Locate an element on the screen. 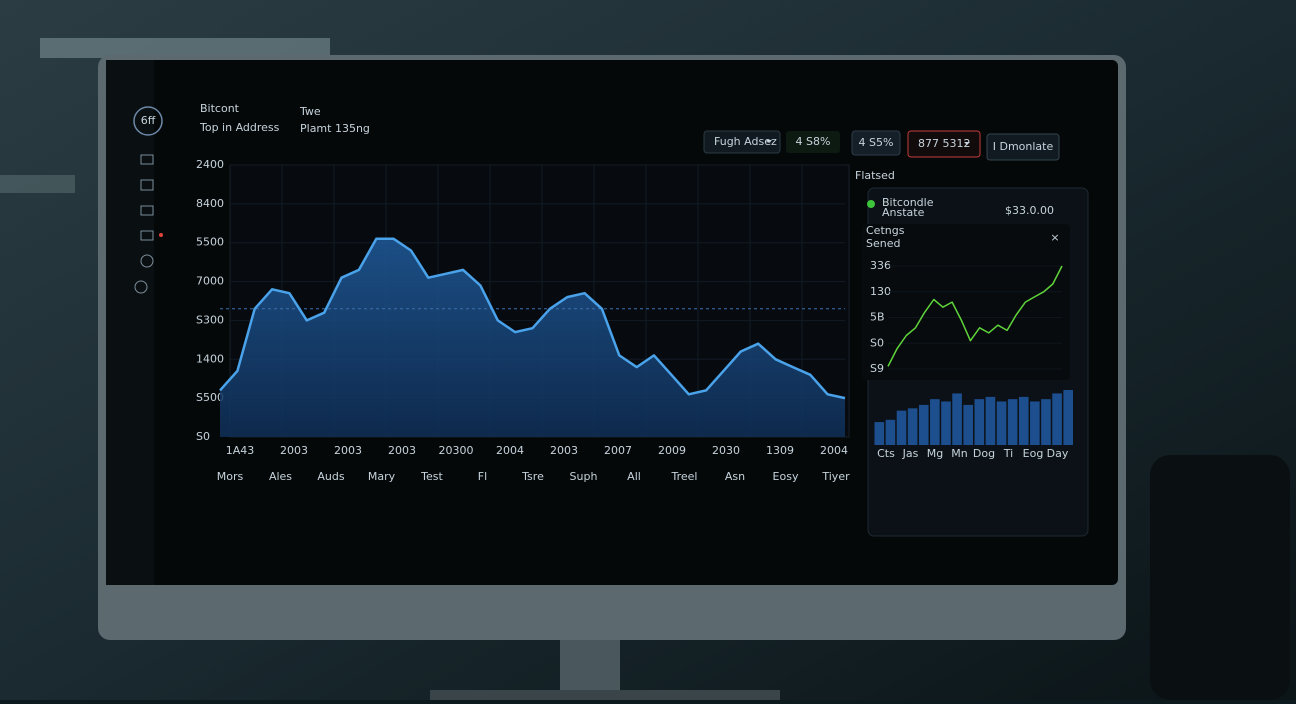  button is located at coordinates (1023, 147).